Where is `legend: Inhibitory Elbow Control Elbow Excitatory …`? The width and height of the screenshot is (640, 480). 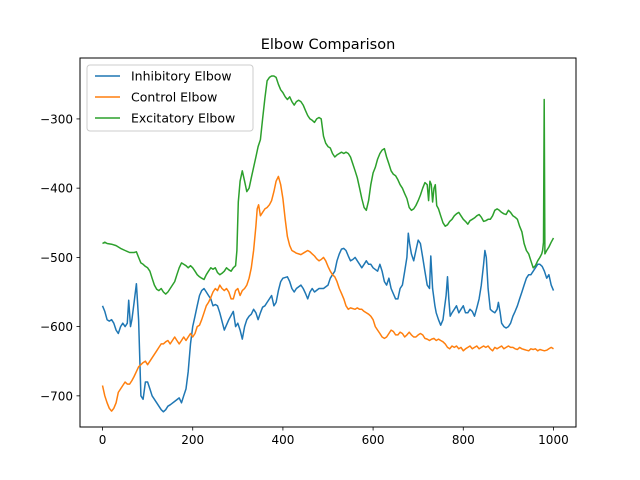
legend: Inhibitory Elbow Control Elbow Excitatory … is located at coordinates (170, 98).